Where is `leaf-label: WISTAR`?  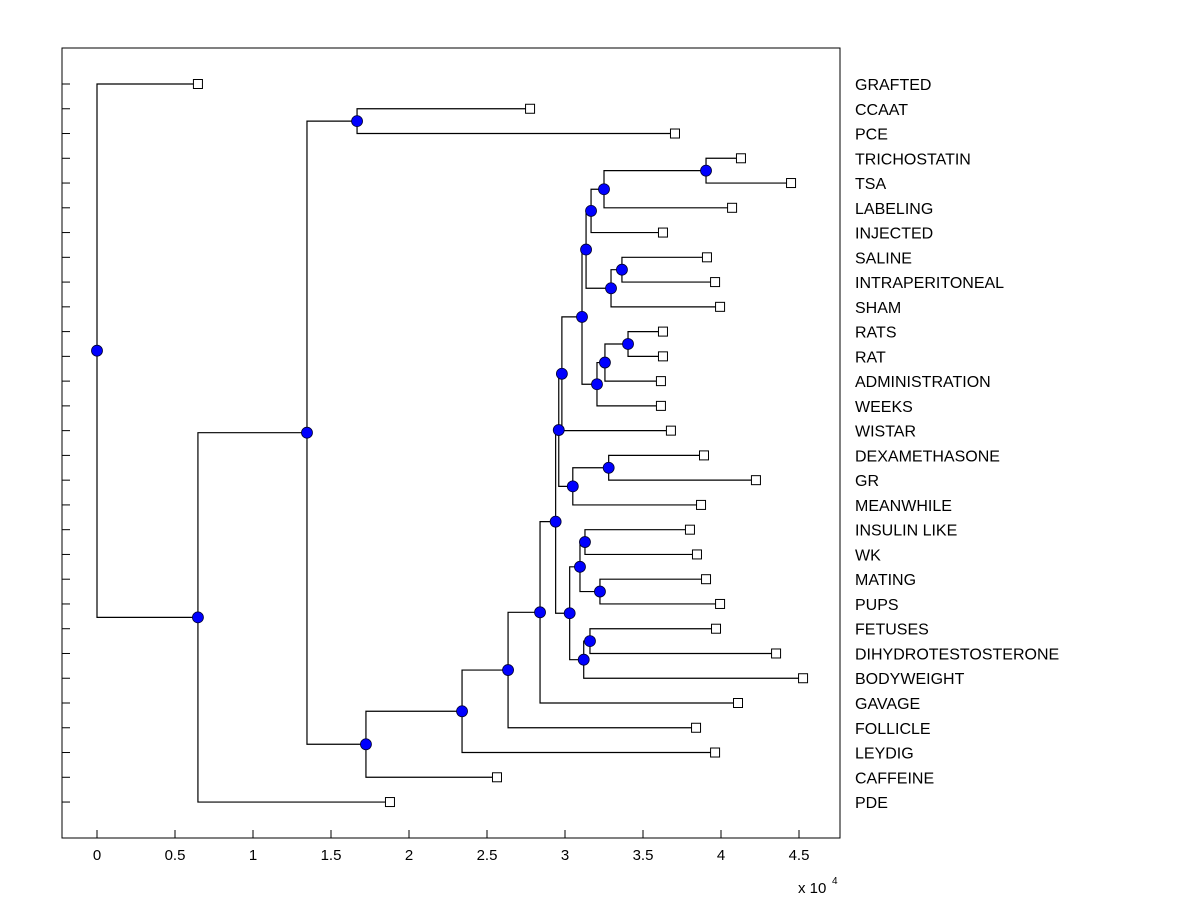 leaf-label: WISTAR is located at coordinates (885, 432).